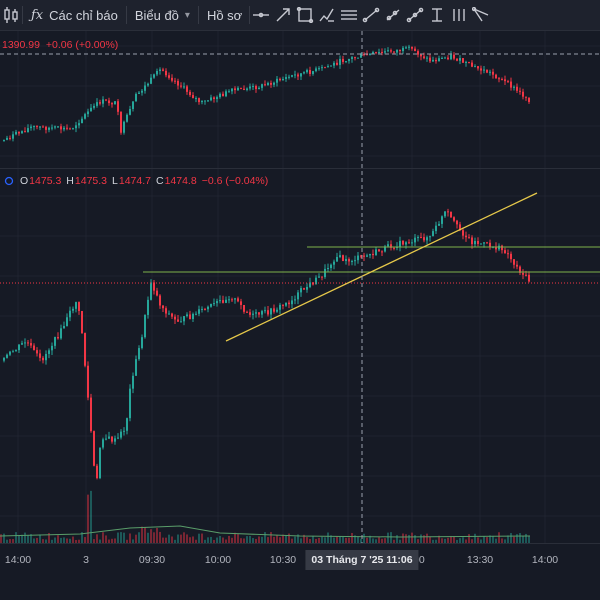 The width and height of the screenshot is (600, 600). What do you see at coordinates (371, 15) in the screenshot?
I see `trend-line-icon` at bounding box center [371, 15].